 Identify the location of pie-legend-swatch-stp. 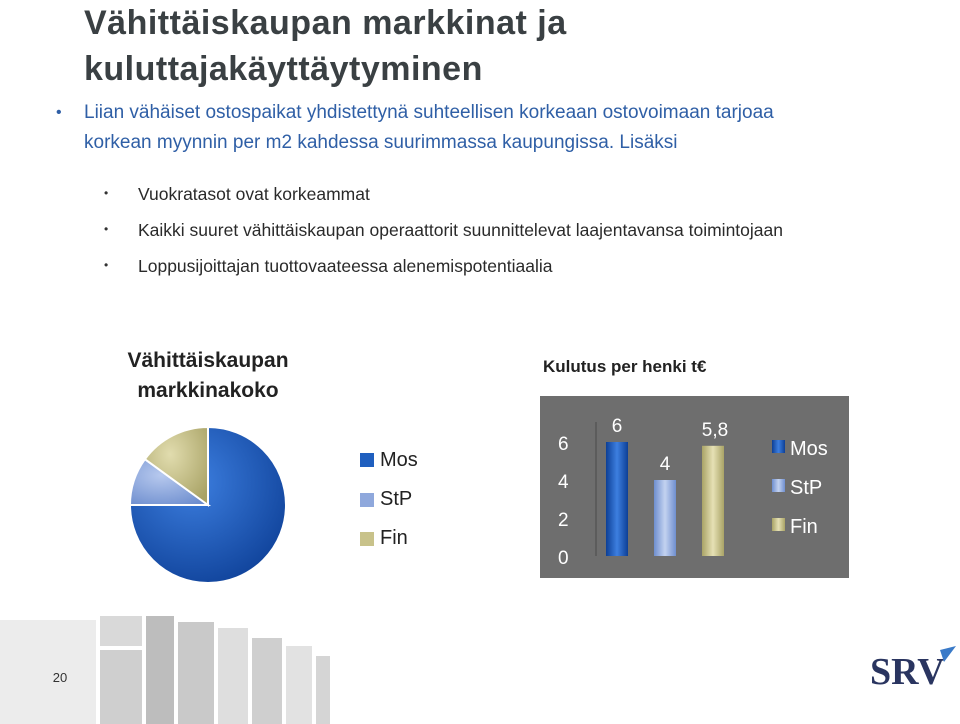
(367, 500).